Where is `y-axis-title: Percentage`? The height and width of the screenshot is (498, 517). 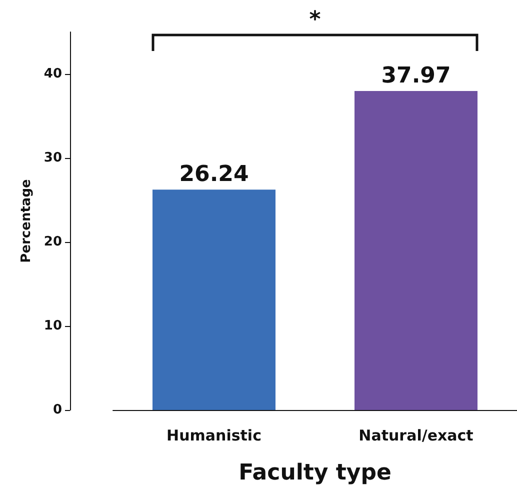
y-axis-title: Percentage is located at coordinates (26, 221).